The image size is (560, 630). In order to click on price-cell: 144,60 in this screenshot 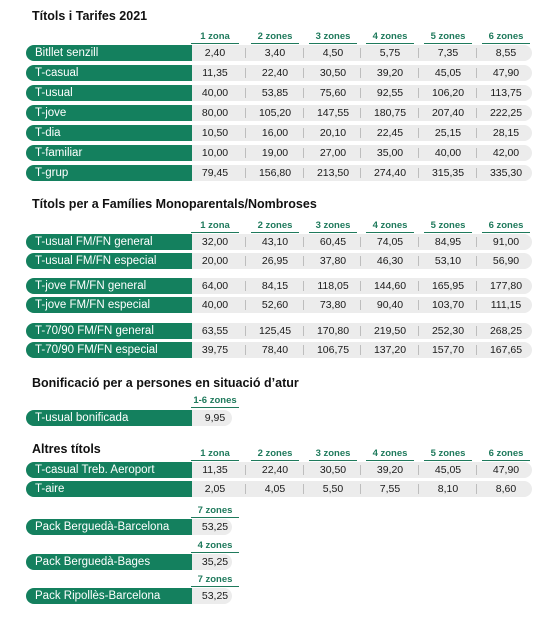, I will do `click(390, 286)`.